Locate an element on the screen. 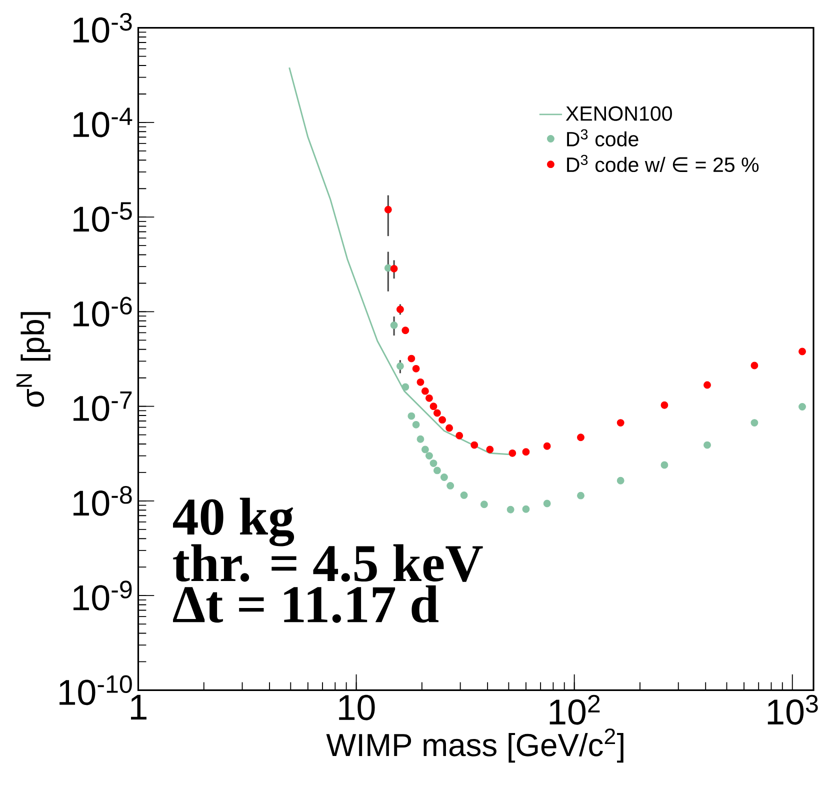 The height and width of the screenshot is (795, 824). annotation: Δt = 11.17 d is located at coordinates (305, 605).